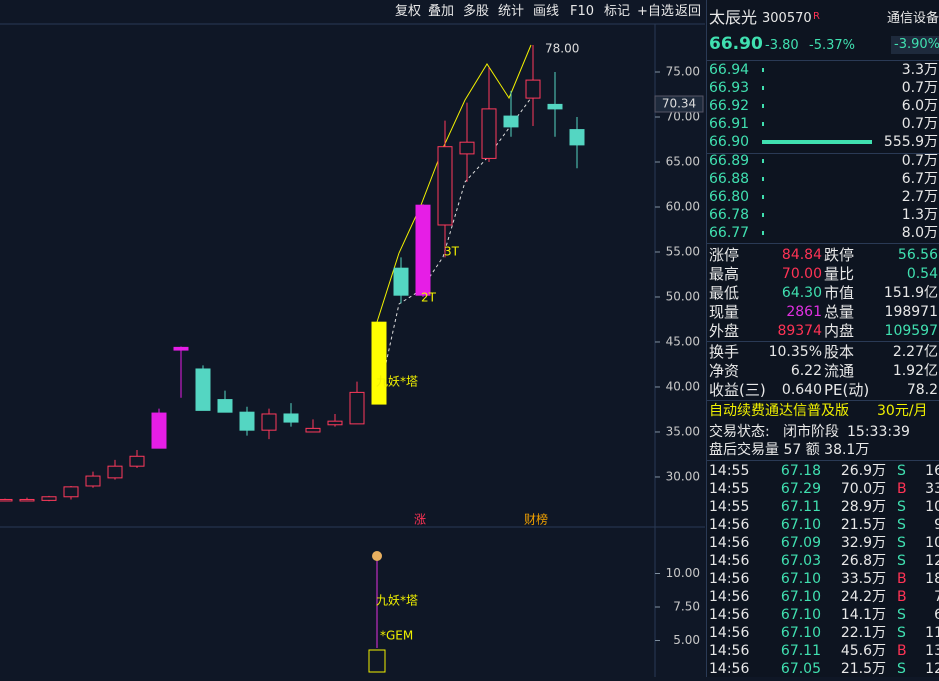 The width and height of the screenshot is (939, 681). Describe the element at coordinates (863, 669) in the screenshot. I see `trade-volume: 21.5万` at that location.